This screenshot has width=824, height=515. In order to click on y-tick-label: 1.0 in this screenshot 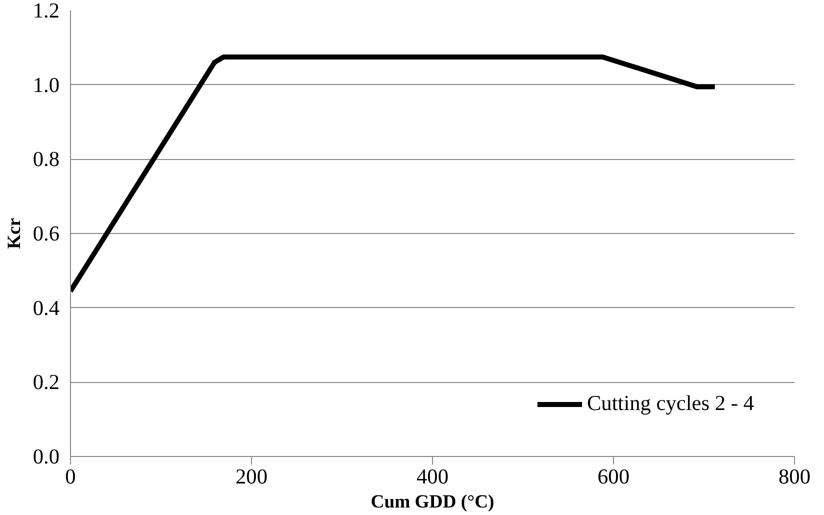, I will do `click(46, 84)`.